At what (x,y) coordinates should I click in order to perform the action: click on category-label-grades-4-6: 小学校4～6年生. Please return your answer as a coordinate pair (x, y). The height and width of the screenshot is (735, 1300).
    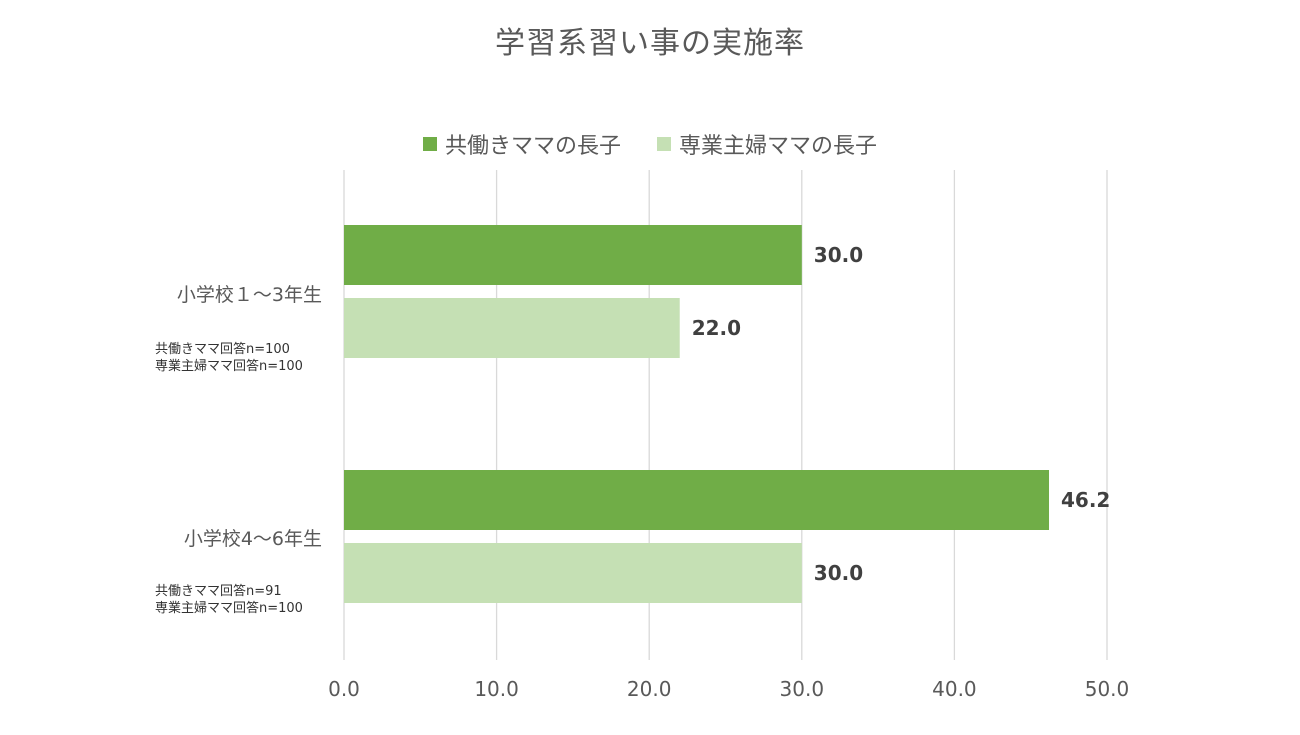
    Looking at the image, I should click on (252, 539).